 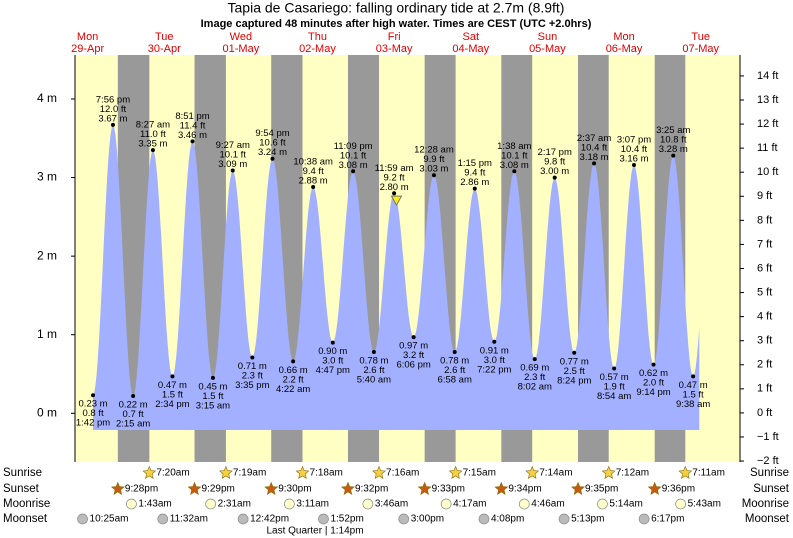 I want to click on tide-time: 8:24 pm, so click(x=574, y=380).